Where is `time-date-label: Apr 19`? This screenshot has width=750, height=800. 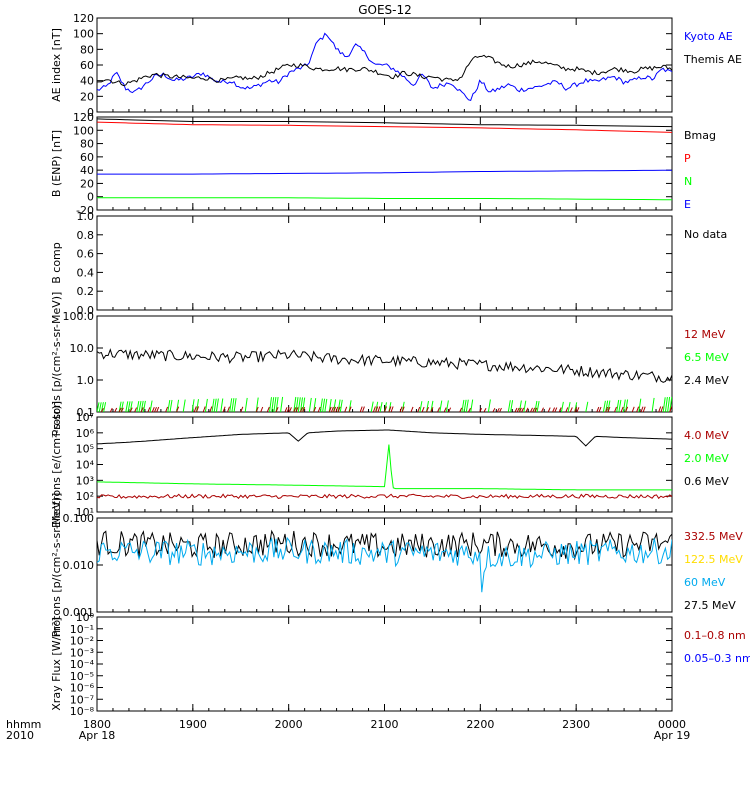 time-date-label: Apr 19 is located at coordinates (672, 735).